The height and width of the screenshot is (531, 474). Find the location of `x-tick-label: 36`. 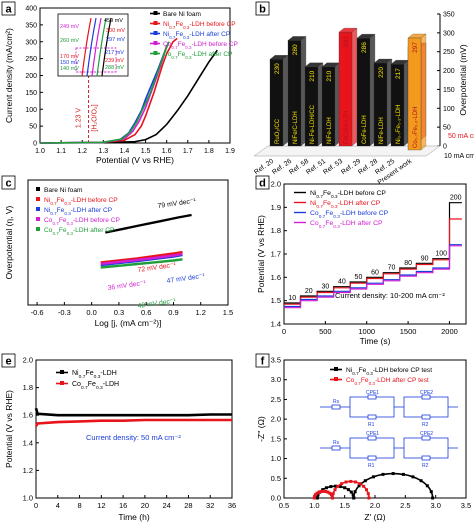

x-tick-label: 36 is located at coordinates (232, 505).